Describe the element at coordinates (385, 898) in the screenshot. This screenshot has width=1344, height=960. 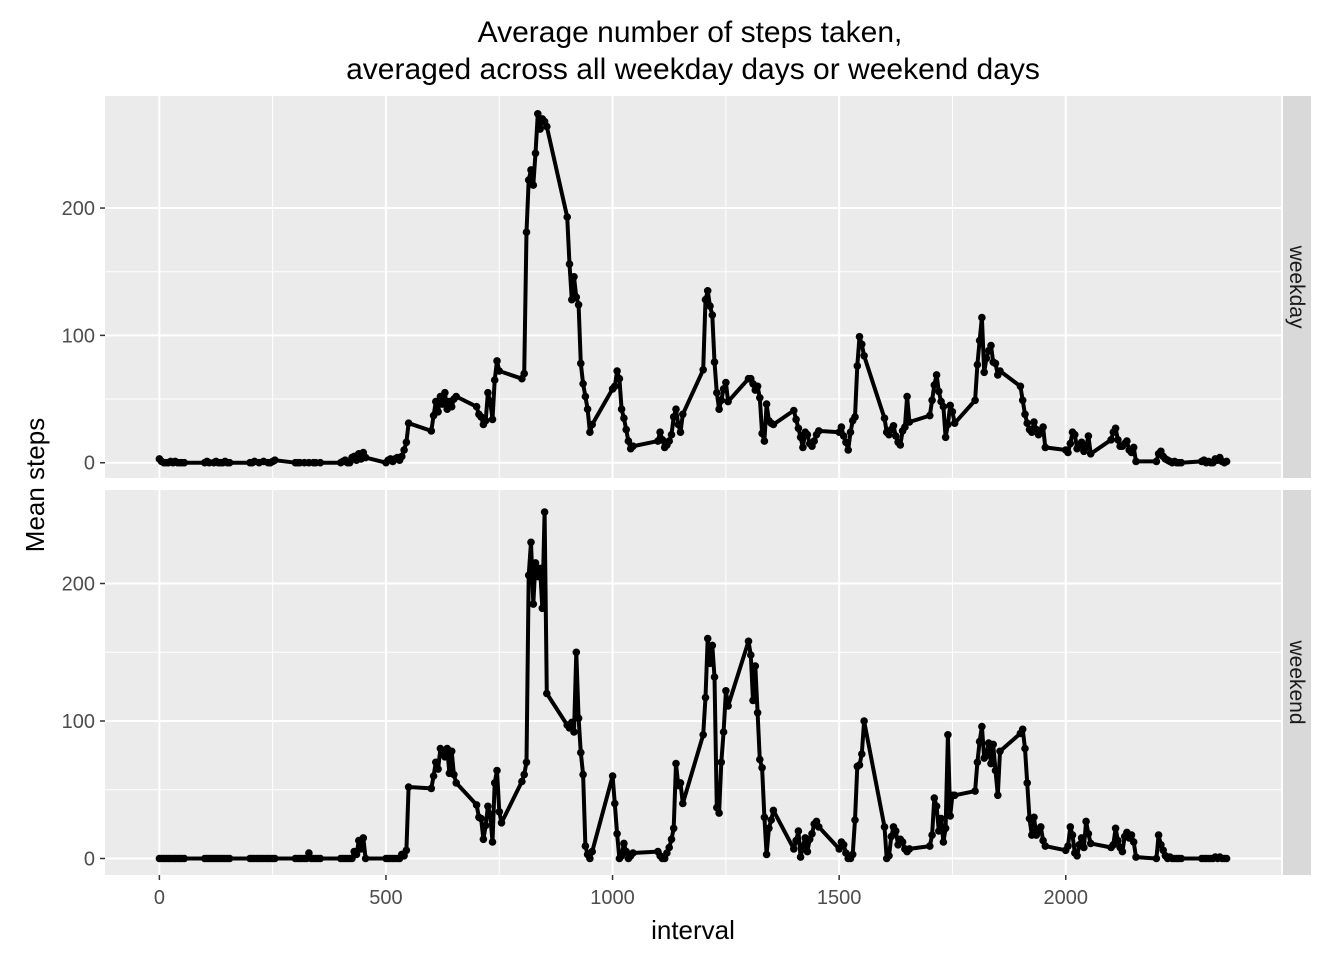
I see `x-tick-label: 500` at that location.